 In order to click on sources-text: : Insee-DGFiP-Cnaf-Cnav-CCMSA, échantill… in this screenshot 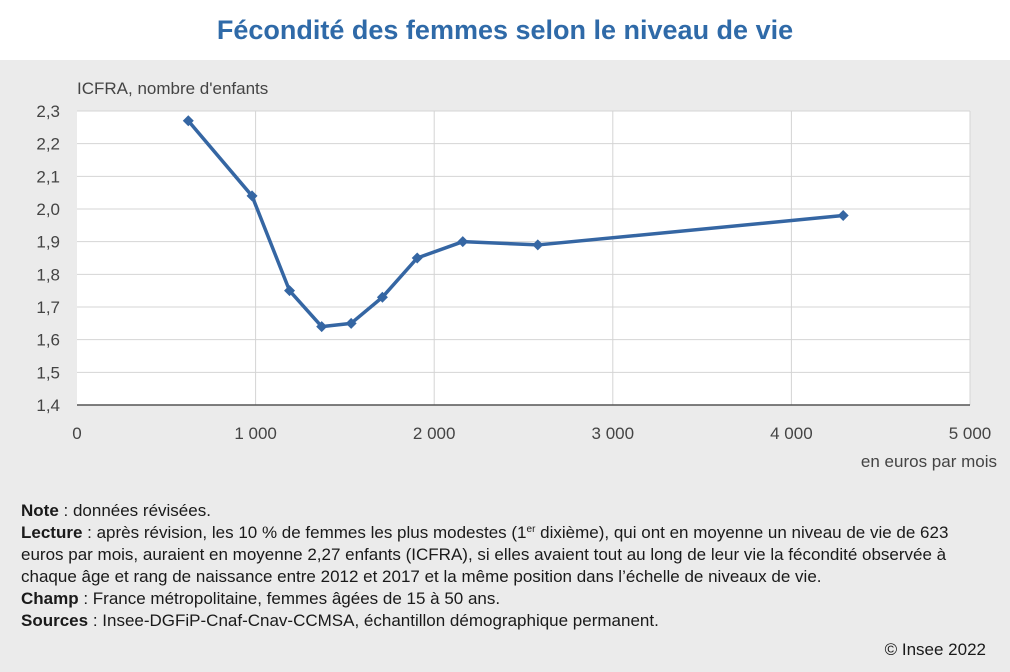, I will do `click(373, 620)`.